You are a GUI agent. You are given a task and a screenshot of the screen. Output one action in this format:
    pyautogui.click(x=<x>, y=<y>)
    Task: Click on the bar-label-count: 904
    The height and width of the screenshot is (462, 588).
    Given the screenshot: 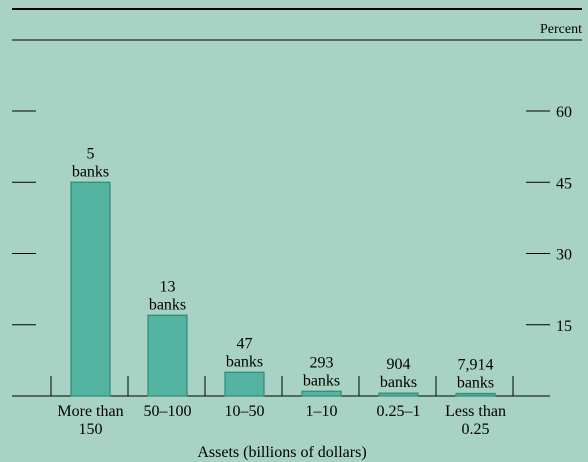 What is the action you would take?
    pyautogui.click(x=399, y=364)
    